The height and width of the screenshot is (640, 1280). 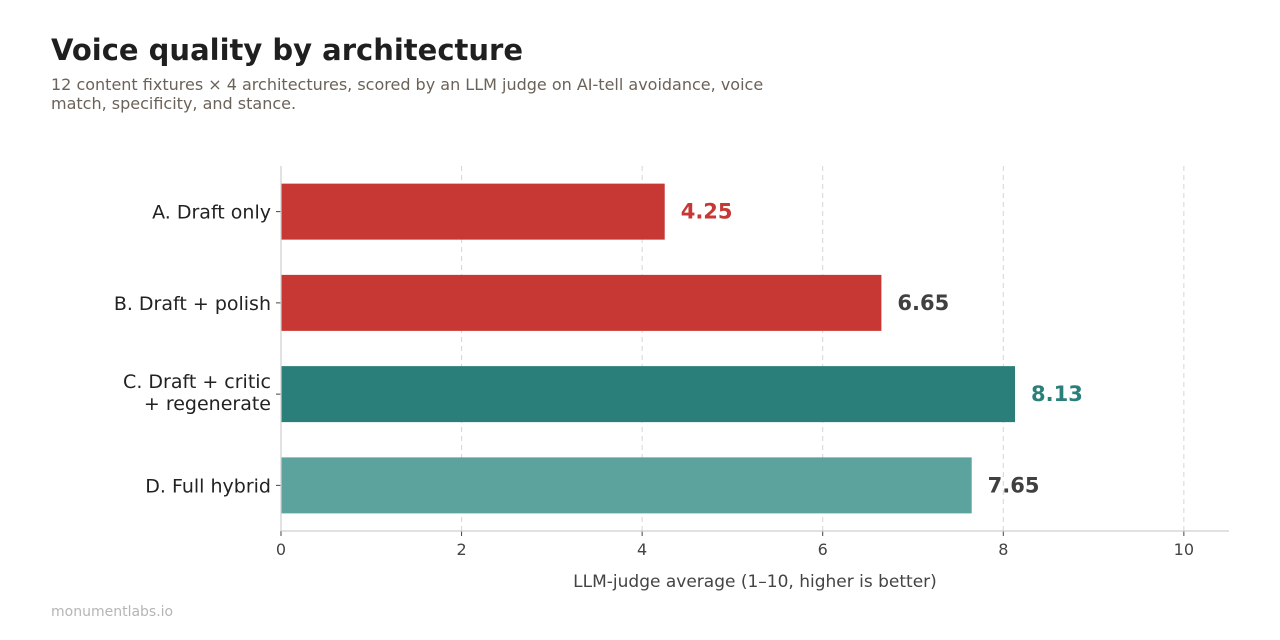 I want to click on x-tick-label: 2, so click(x=461, y=549).